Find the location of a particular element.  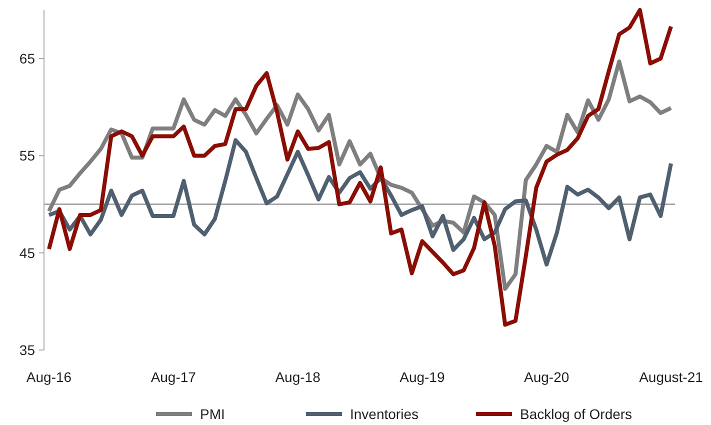

y-tick-label: 35 is located at coordinates (27, 350).